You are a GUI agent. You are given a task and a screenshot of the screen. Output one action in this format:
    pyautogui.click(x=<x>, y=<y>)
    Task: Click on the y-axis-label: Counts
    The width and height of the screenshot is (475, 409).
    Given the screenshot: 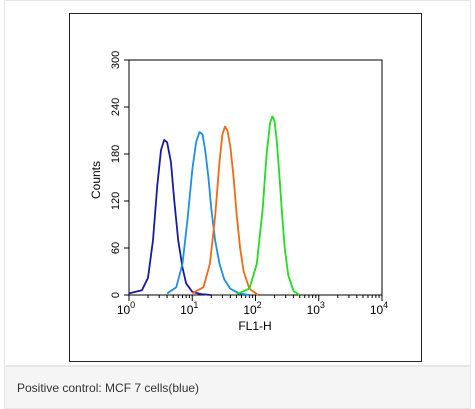 What is the action you would take?
    pyautogui.click(x=96, y=180)
    